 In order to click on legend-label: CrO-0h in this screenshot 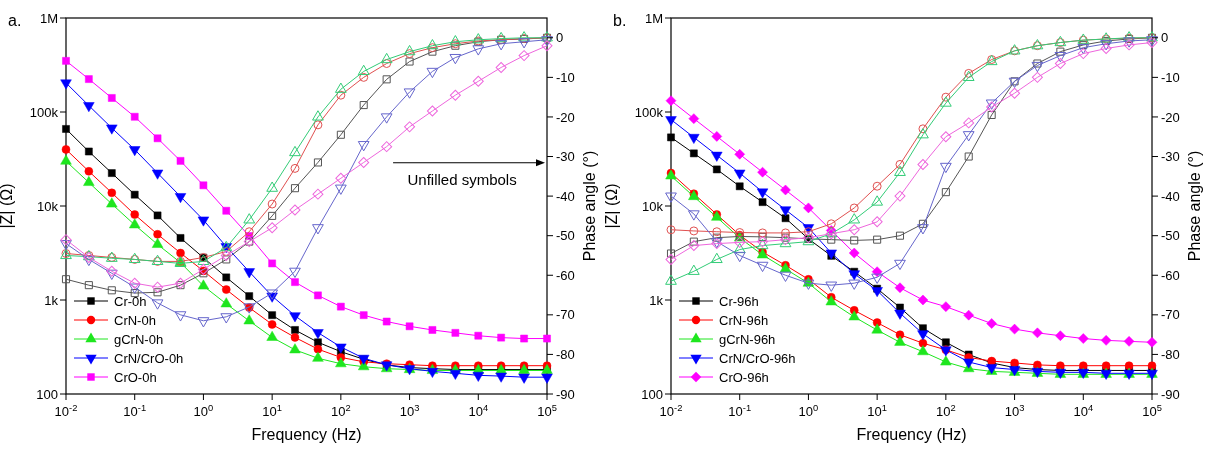, I will do `click(135, 377)`.